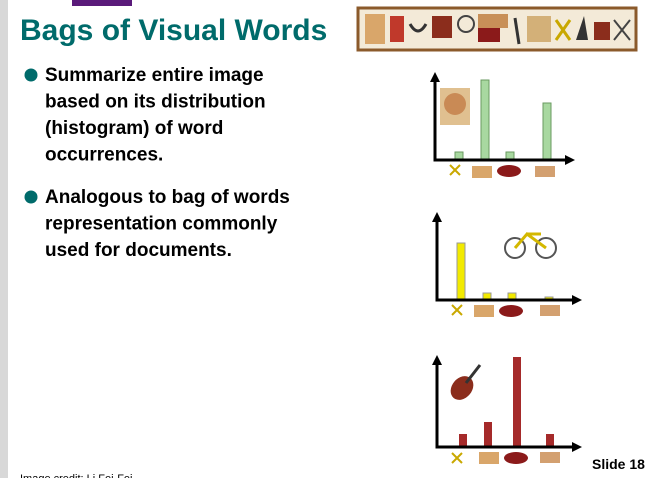 This screenshot has width=659, height=478. Describe the element at coordinates (155, 102) in the screenshot. I see `bullet-text: based on its distribution` at that location.